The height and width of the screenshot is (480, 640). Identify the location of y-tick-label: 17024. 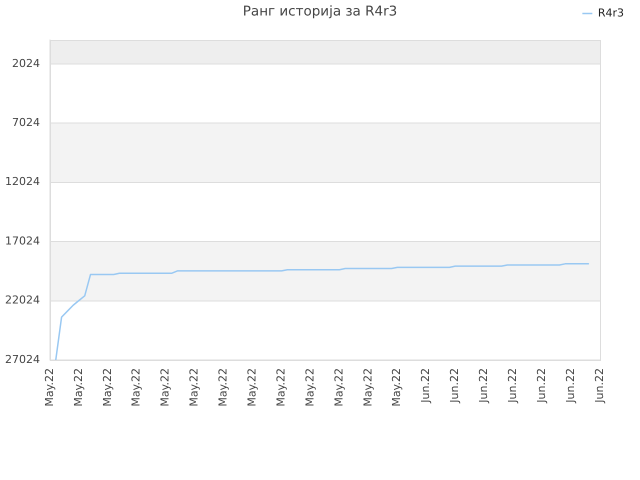
(22, 241).